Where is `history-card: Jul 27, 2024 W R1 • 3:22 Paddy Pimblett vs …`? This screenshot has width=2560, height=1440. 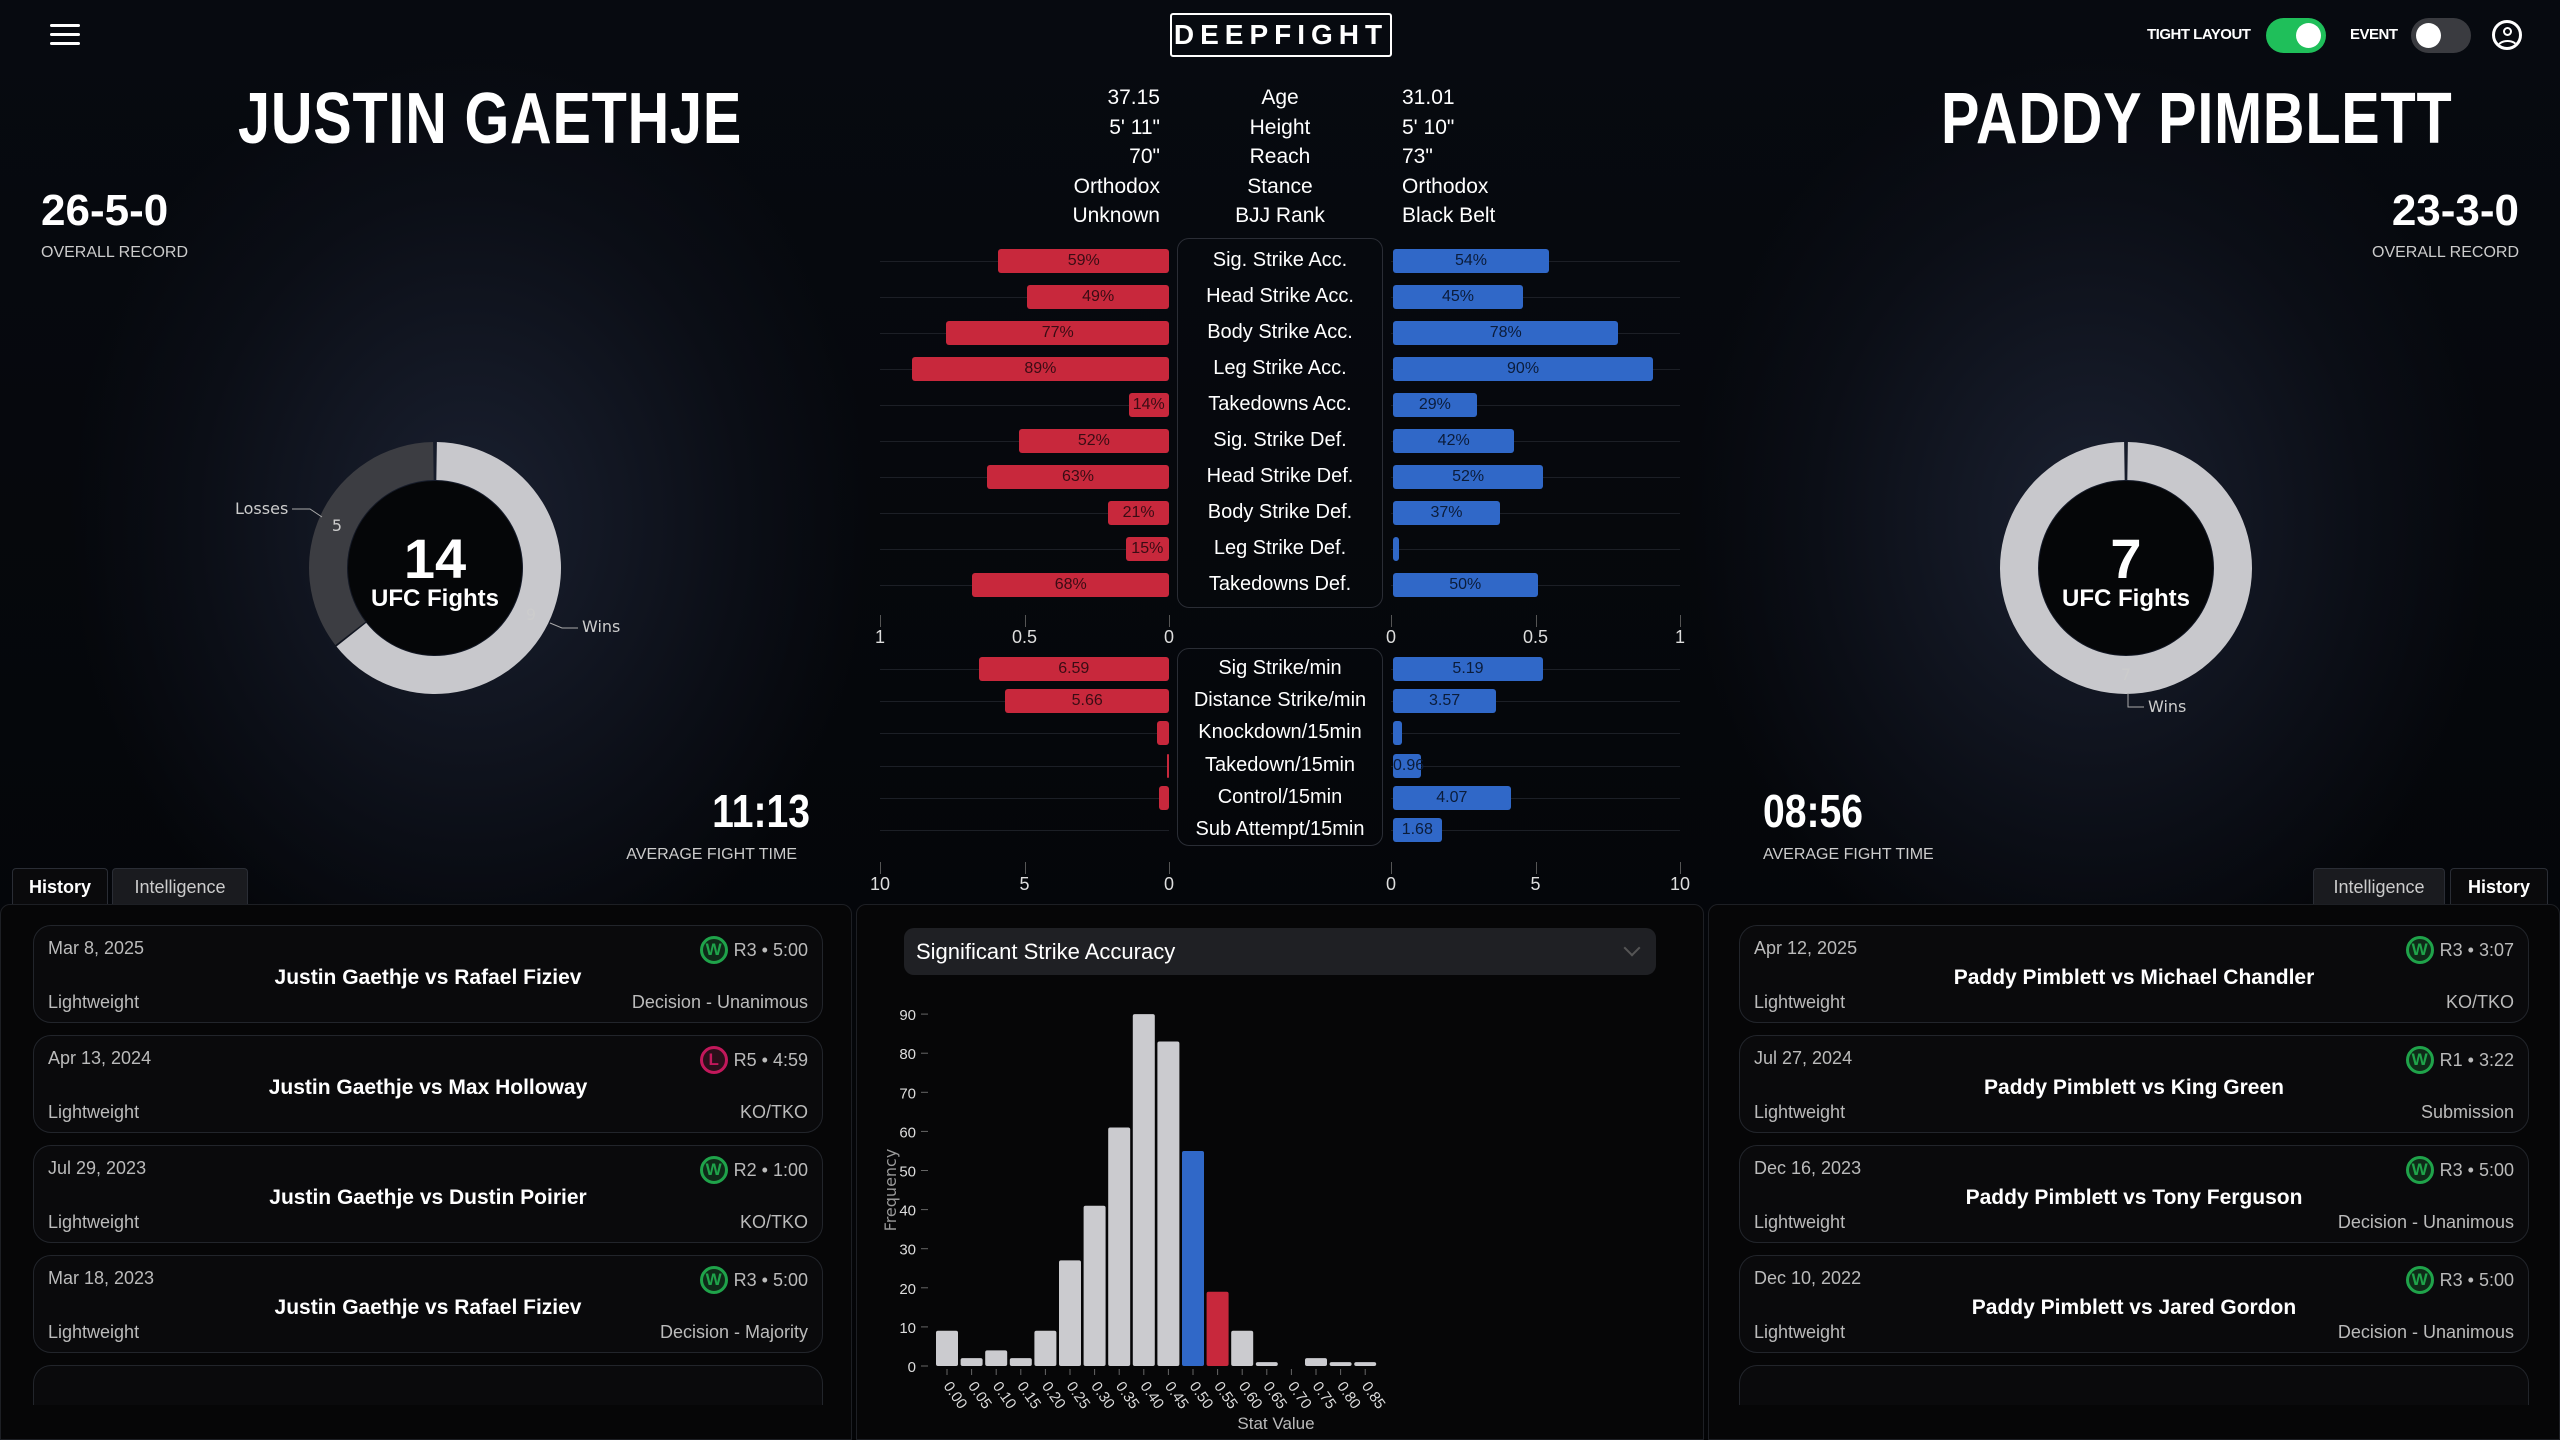 history-card: Jul 27, 2024 W R1 • 3:22 Paddy Pimblett vs … is located at coordinates (2134, 1084).